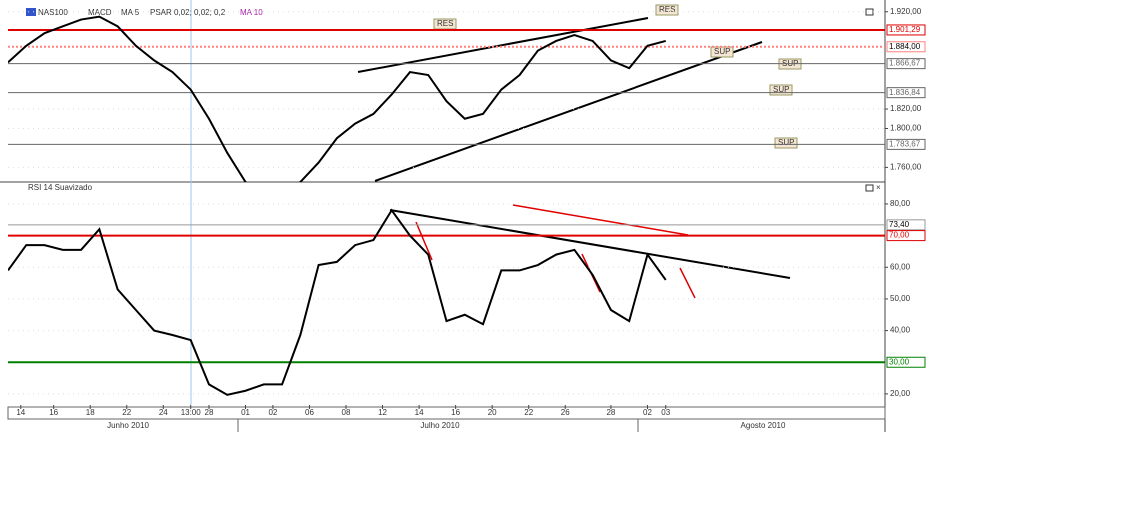  What do you see at coordinates (309, 412) in the screenshot?
I see `x-tick-label: 06` at bounding box center [309, 412].